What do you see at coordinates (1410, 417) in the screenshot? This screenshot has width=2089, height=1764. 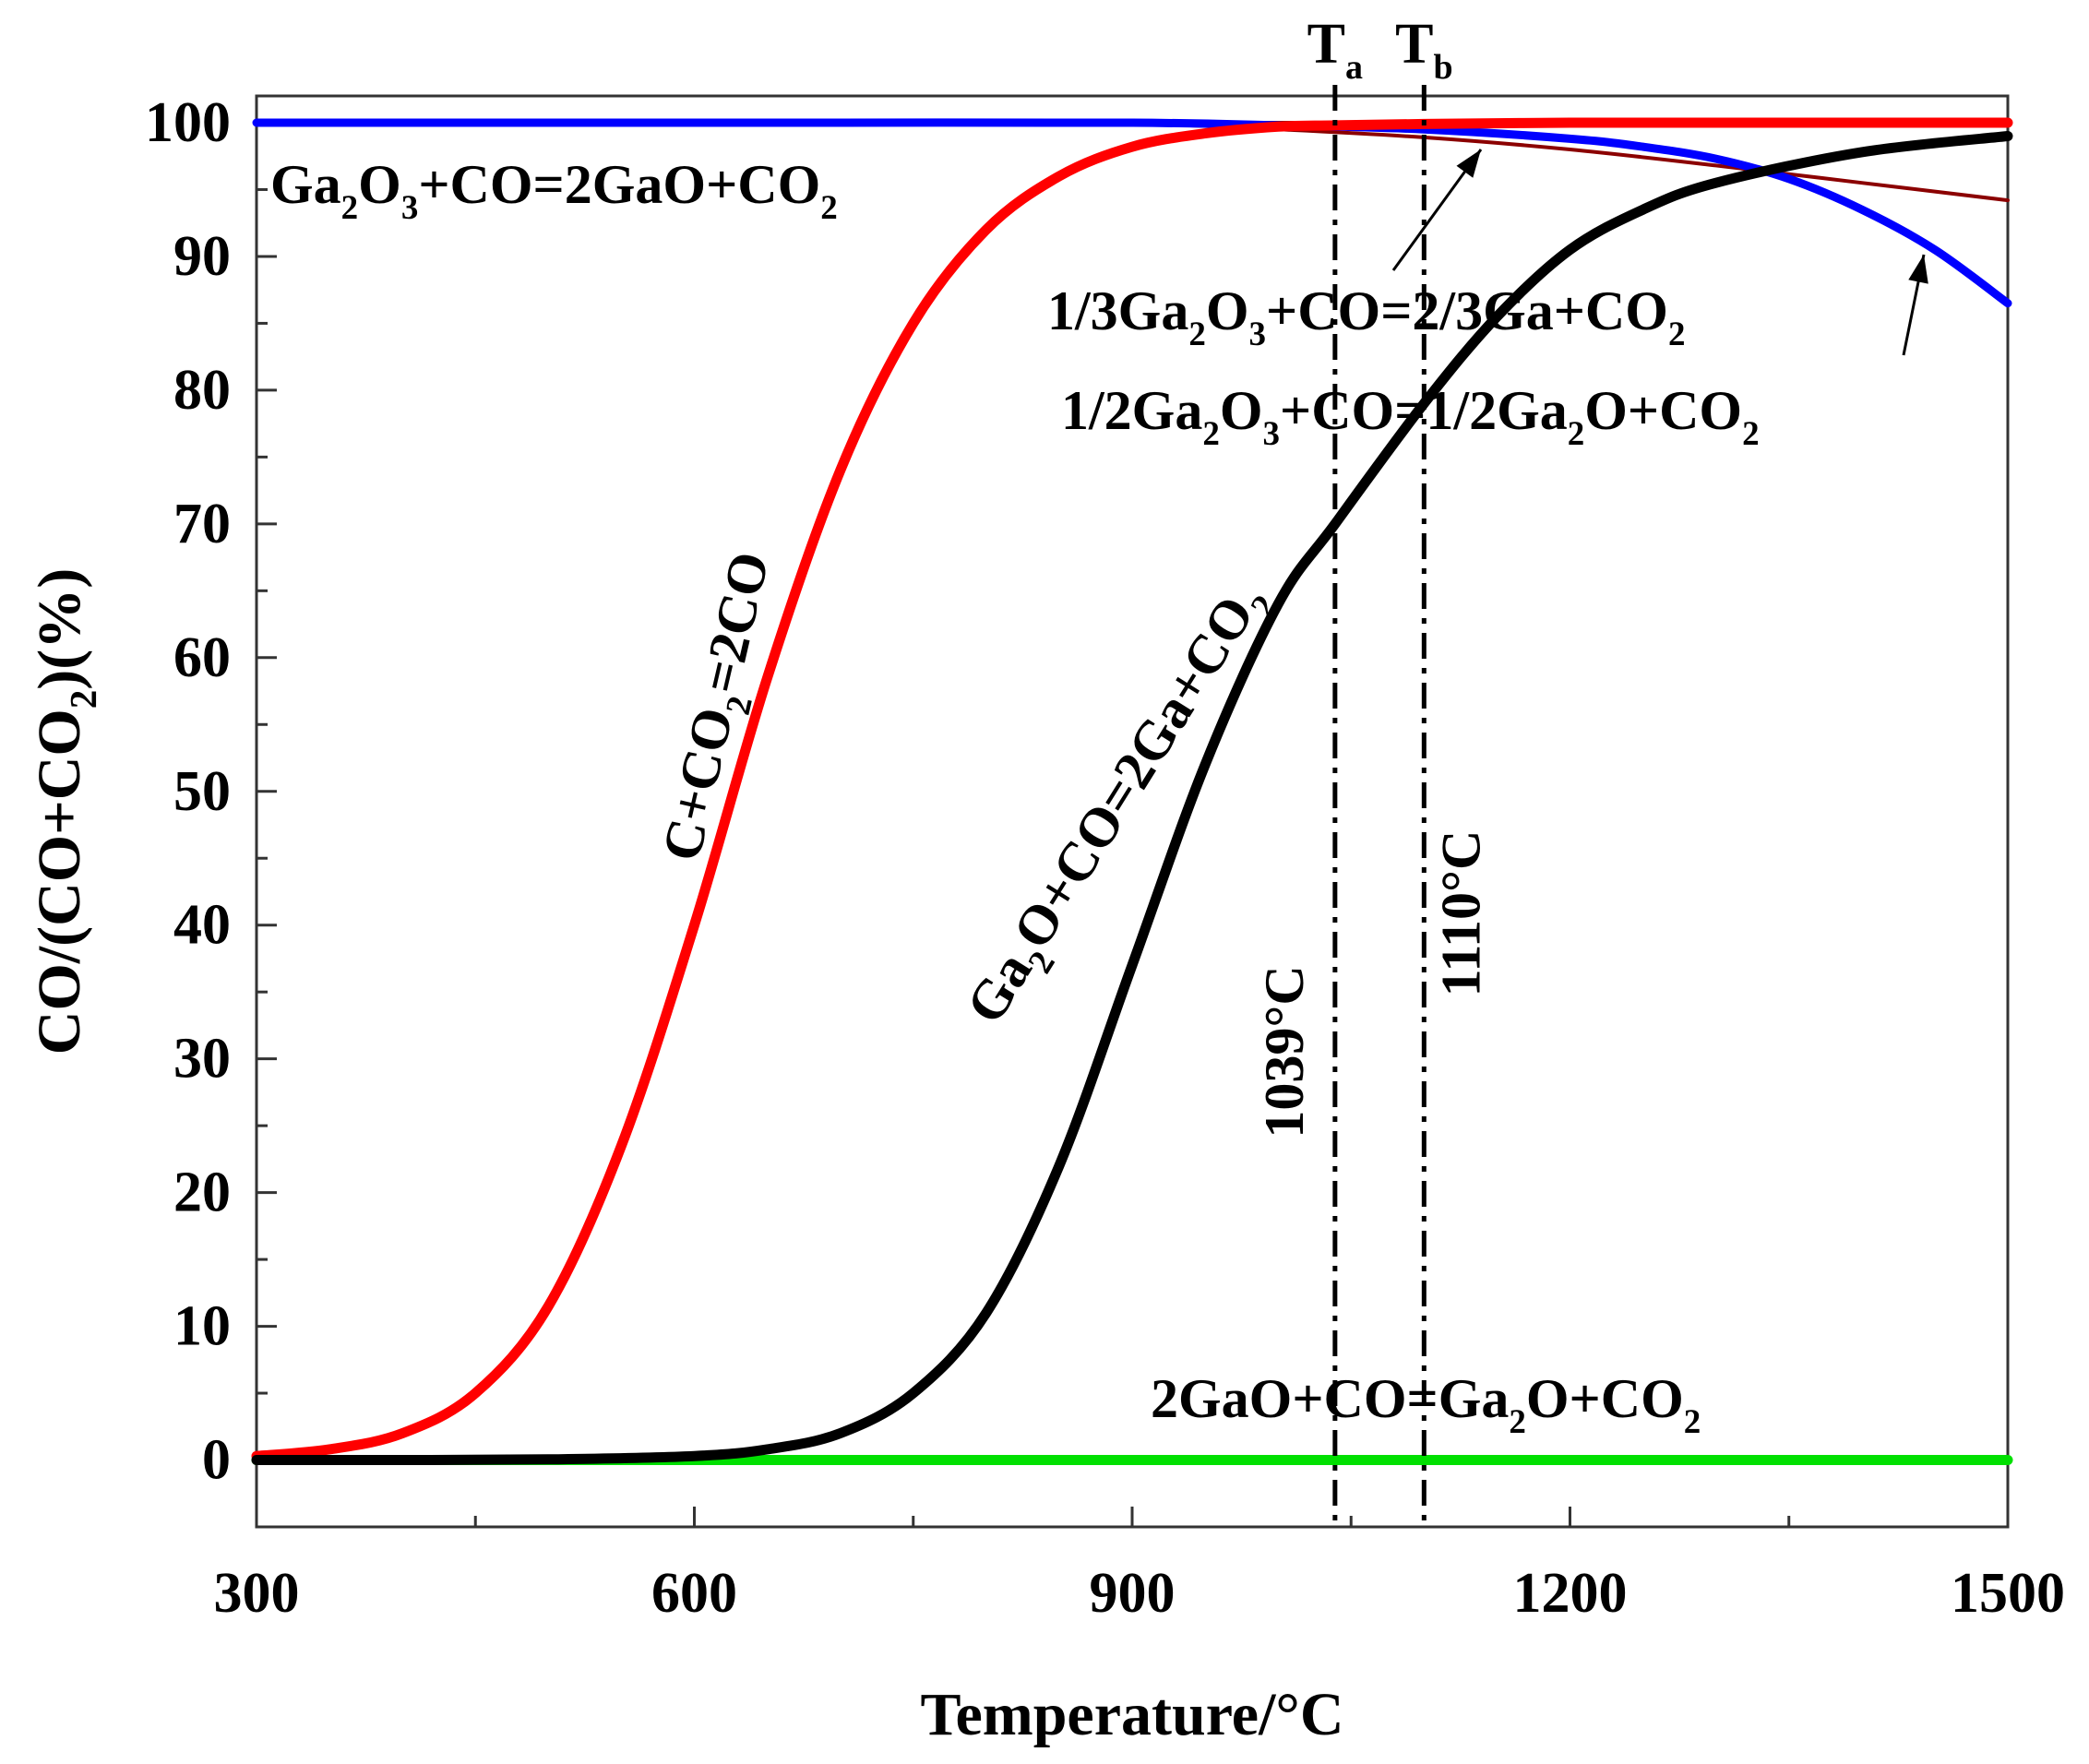 I see `annotation-half-ga2o3: 1/2Ga2O3+CO=1/2Ga2O+CO2` at bounding box center [1410, 417].